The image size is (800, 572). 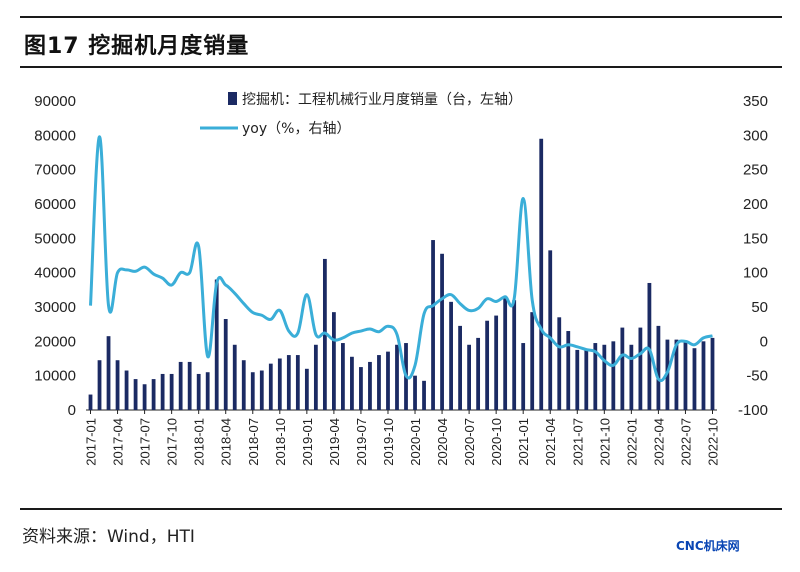 I want to click on right-tick-label: 250, so click(x=755, y=170).